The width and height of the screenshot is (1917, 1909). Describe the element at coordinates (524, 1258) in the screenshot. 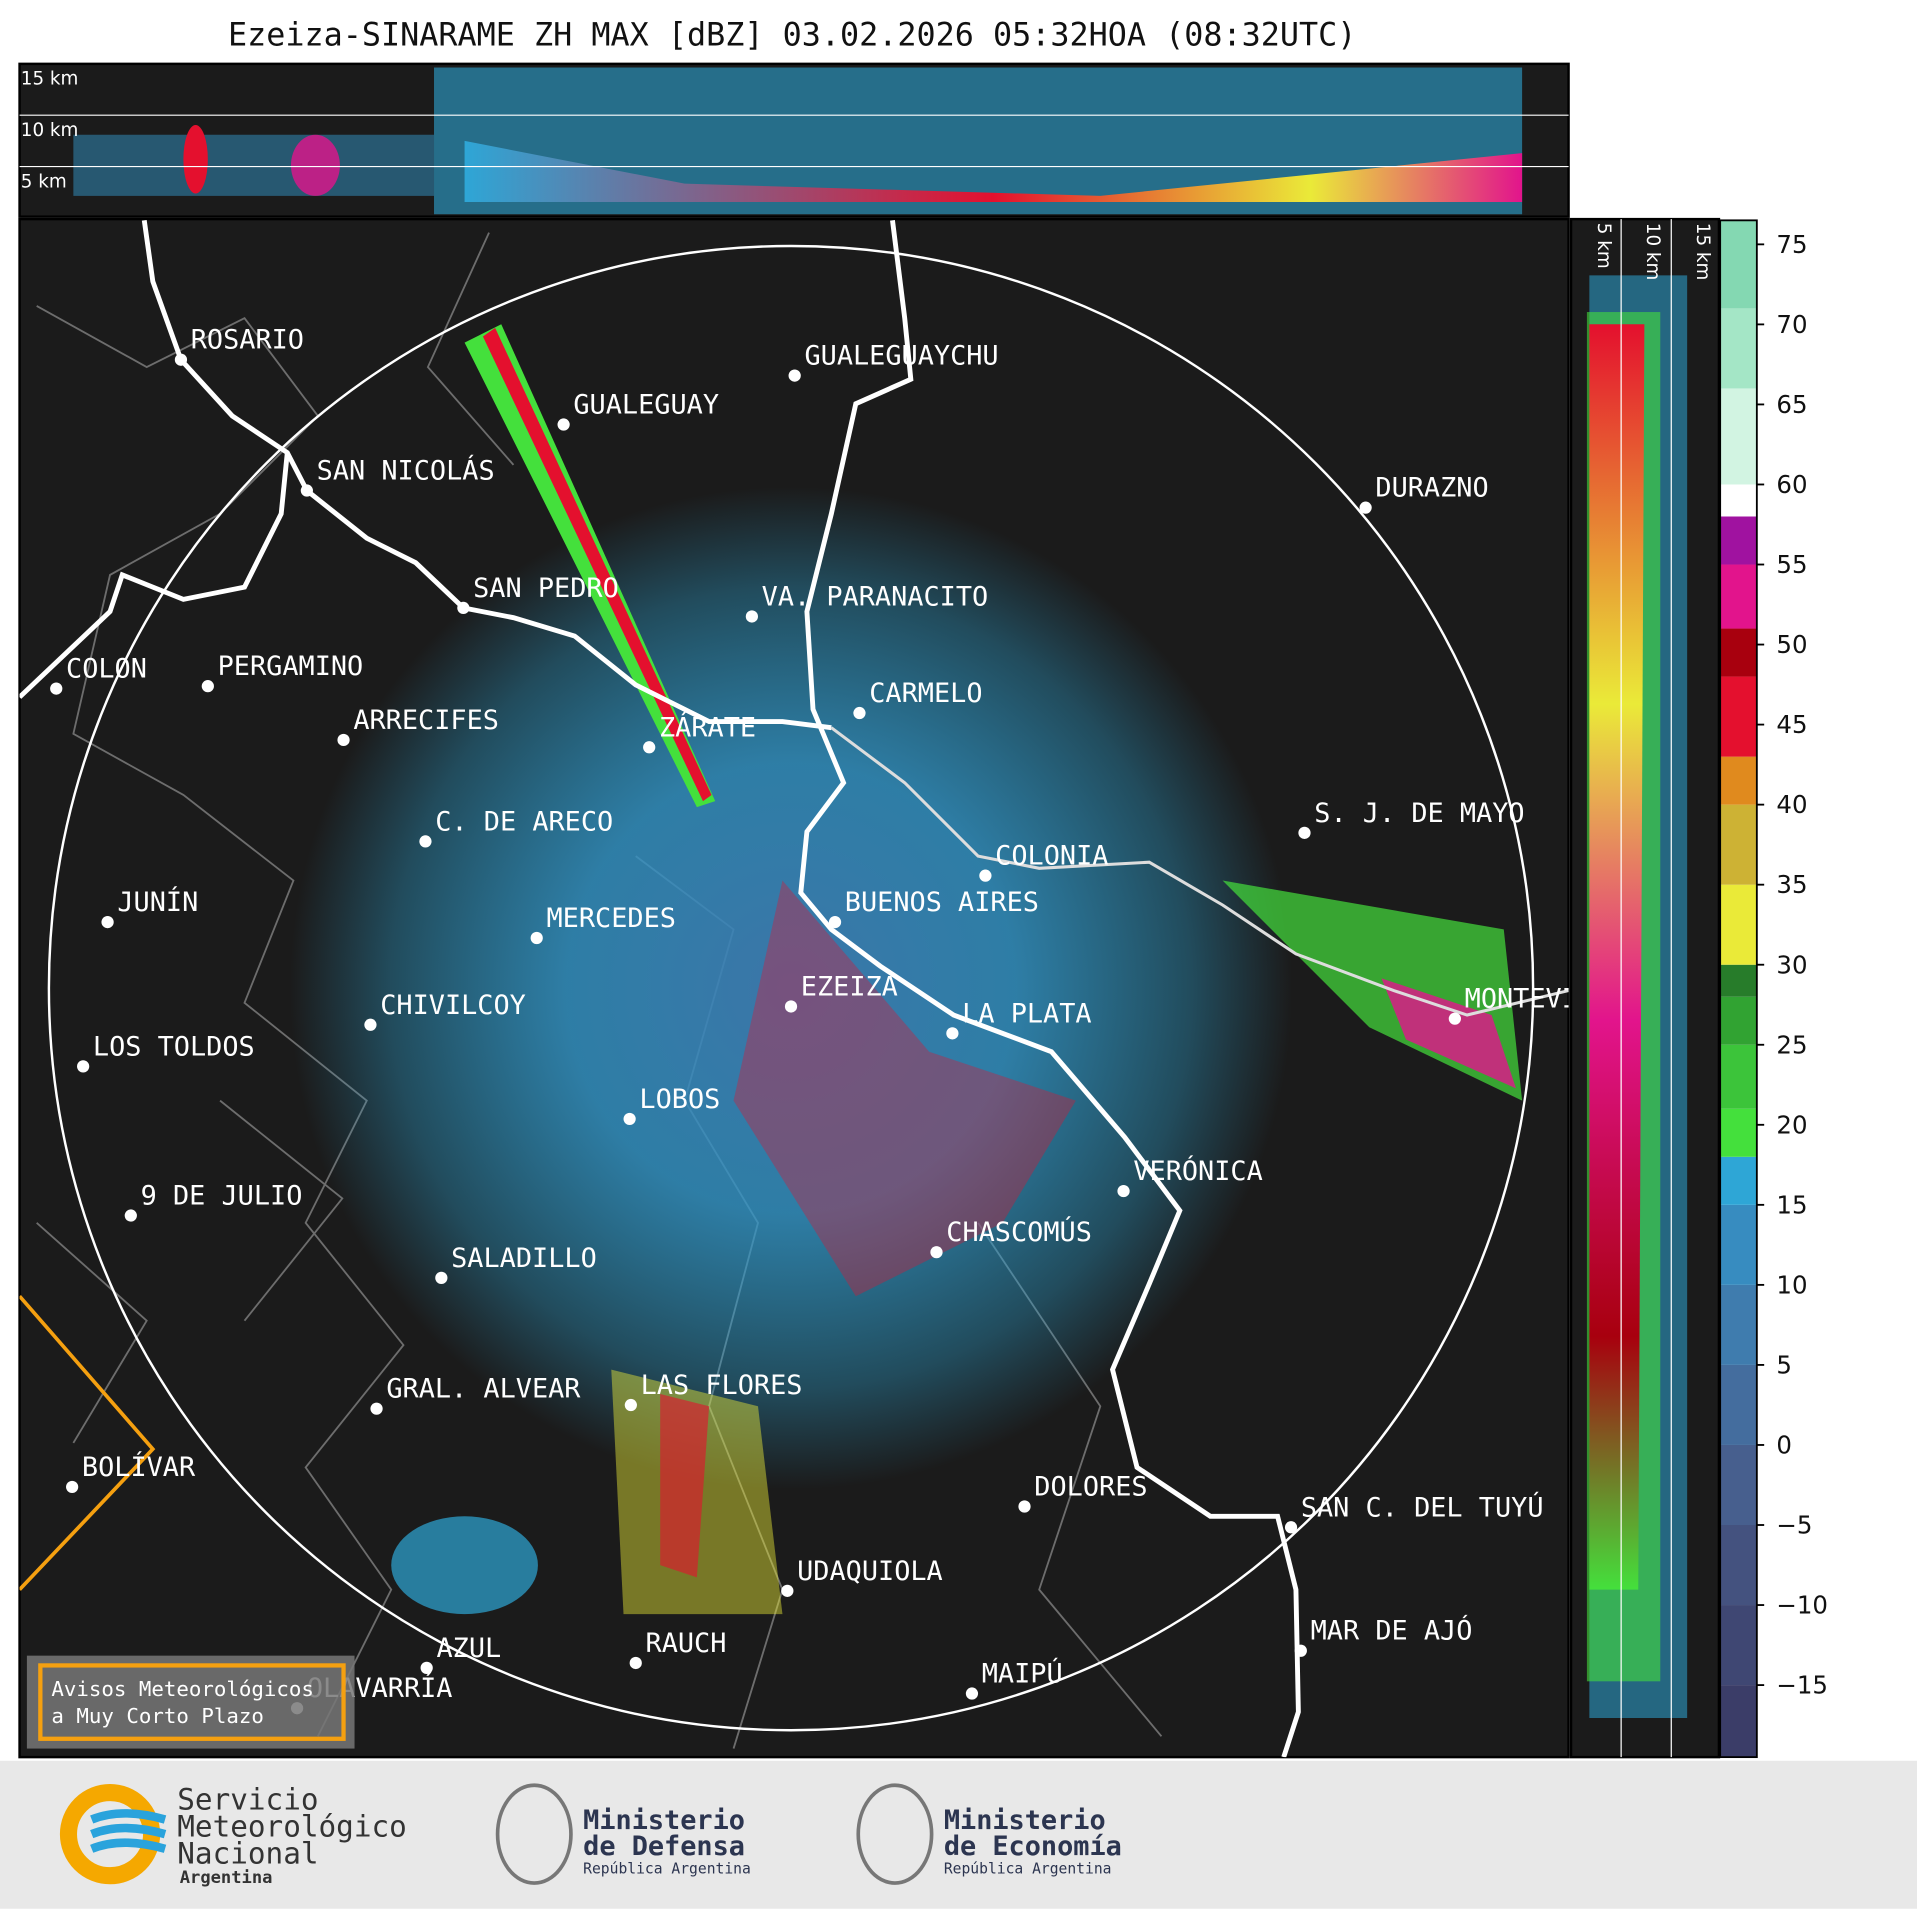

I see `city-label: SALADILLO` at that location.